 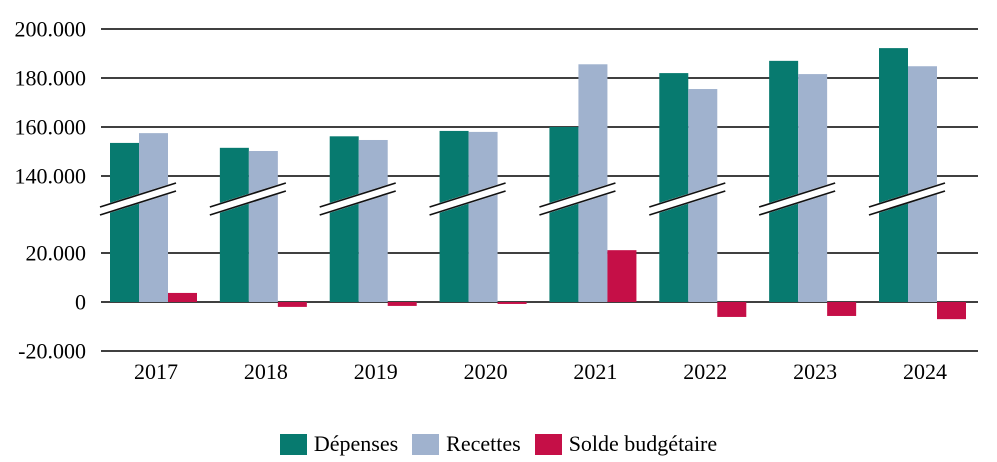 What do you see at coordinates (426, 444) in the screenshot?
I see `legend-swatch-recettes-icon` at bounding box center [426, 444].